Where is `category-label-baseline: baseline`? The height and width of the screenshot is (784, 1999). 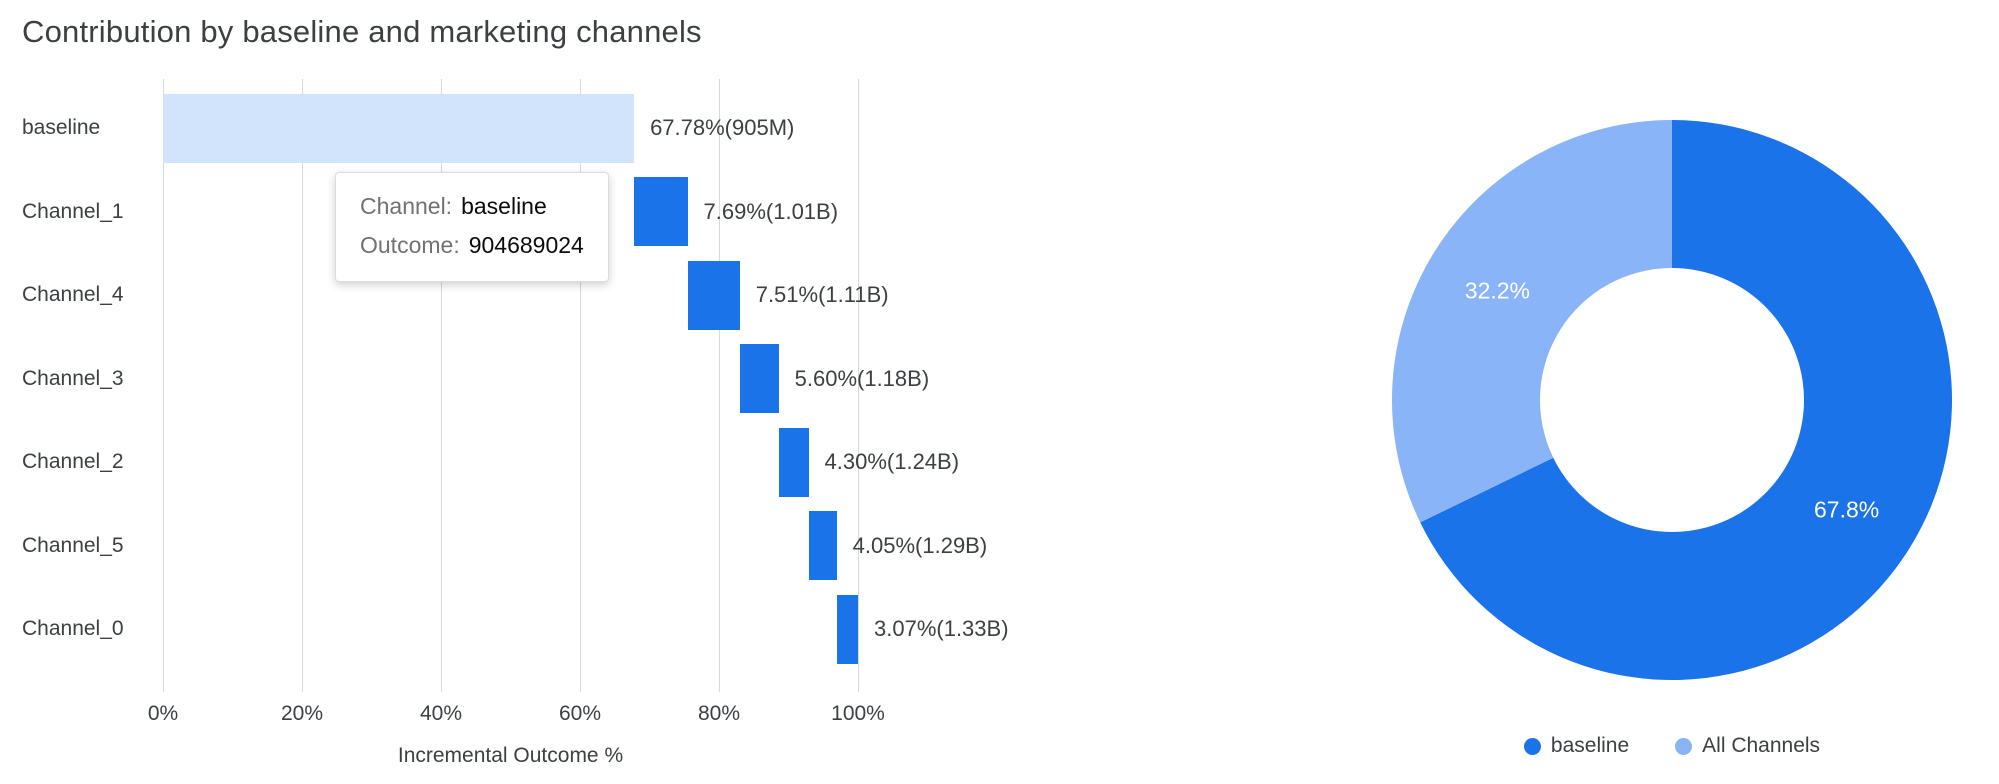 category-label-baseline: baseline is located at coordinates (61, 127).